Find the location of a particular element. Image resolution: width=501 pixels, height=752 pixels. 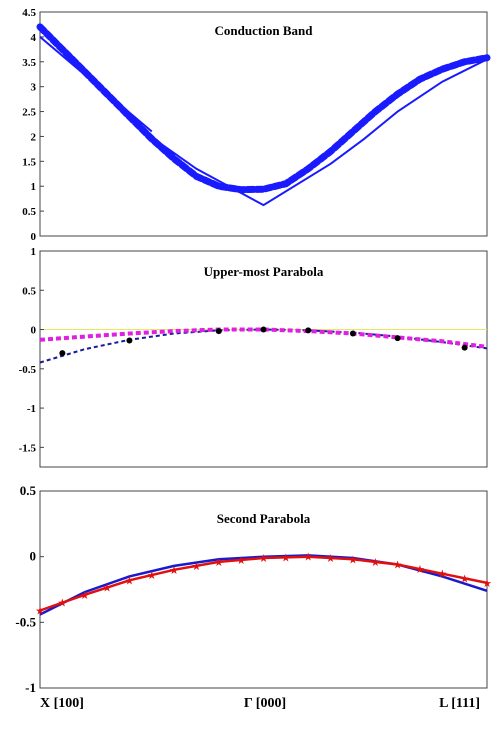

x-axis-label-right: L [111] is located at coordinates (459, 703).